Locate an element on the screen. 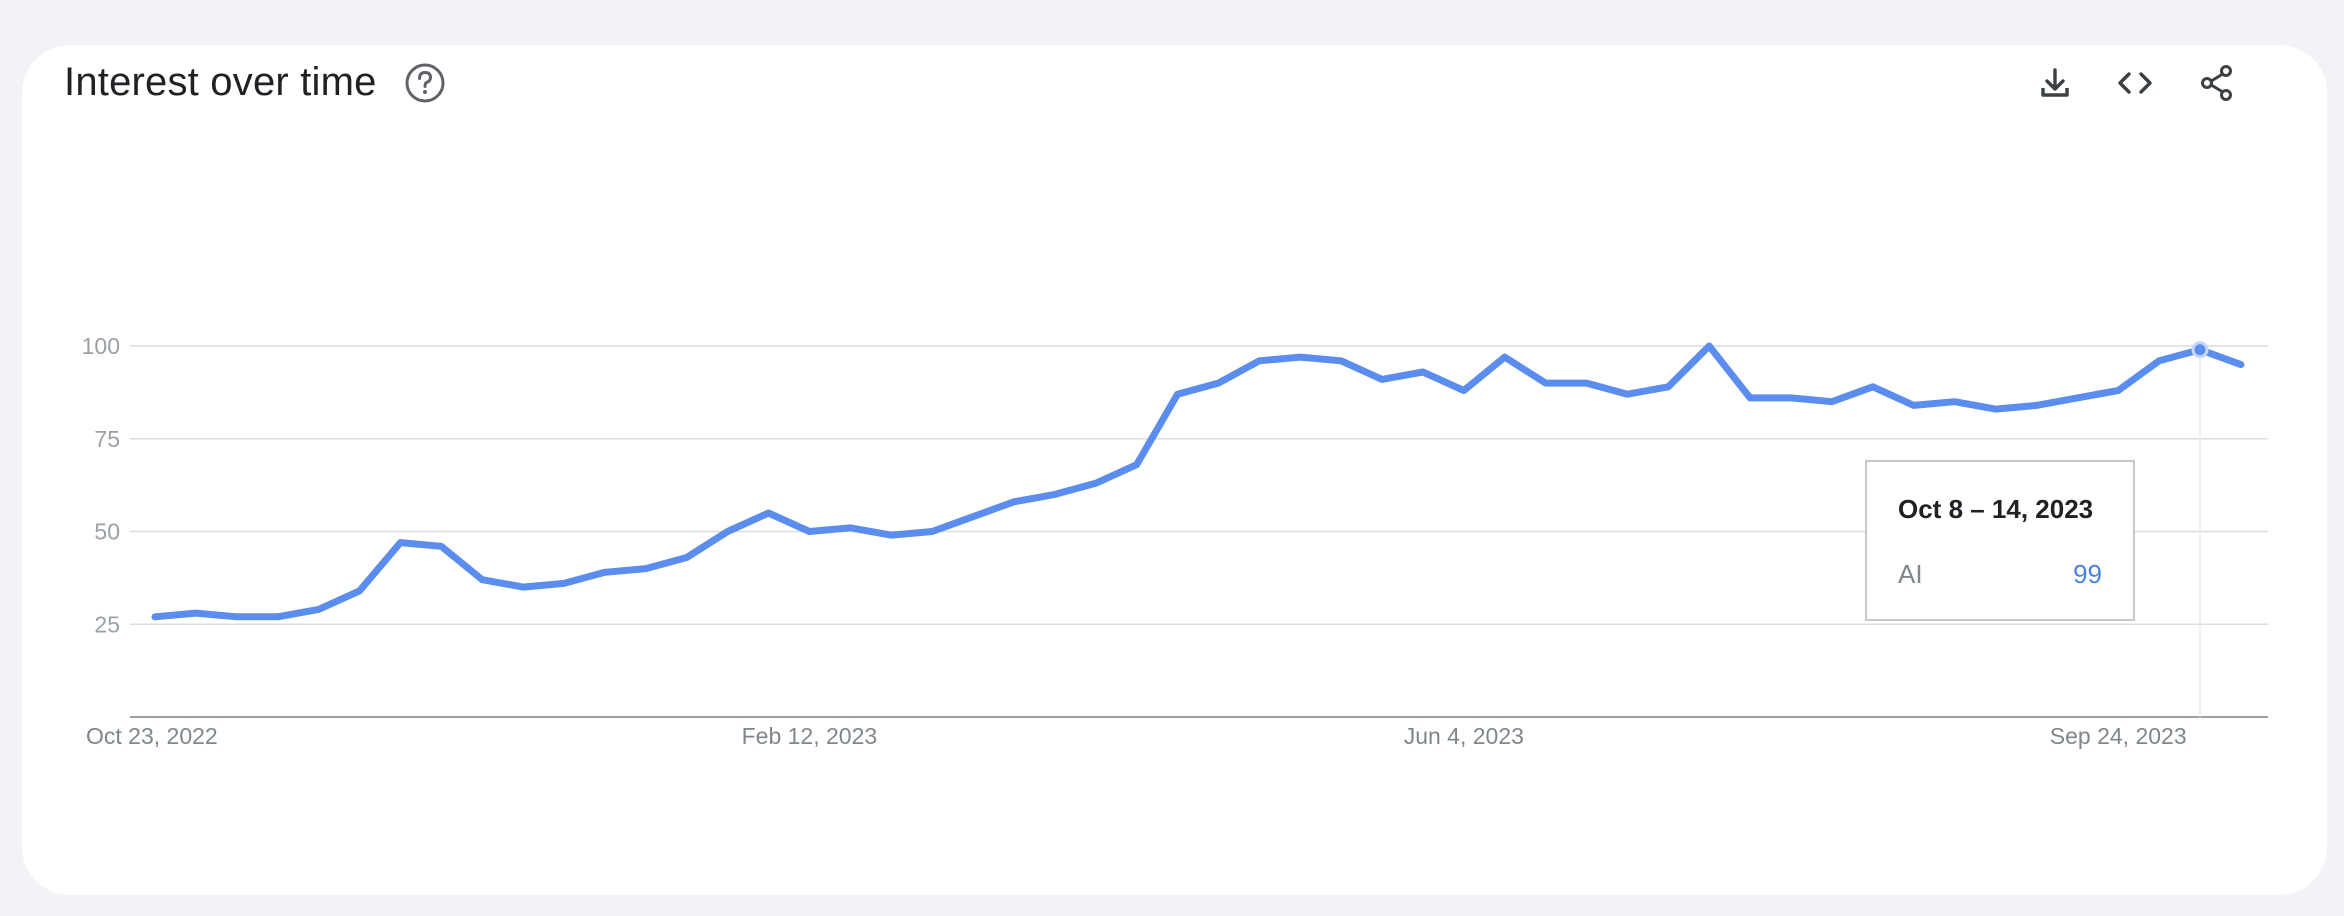 Image resolution: width=2344 pixels, height=916 pixels. download-icon is located at coordinates (2055, 83).